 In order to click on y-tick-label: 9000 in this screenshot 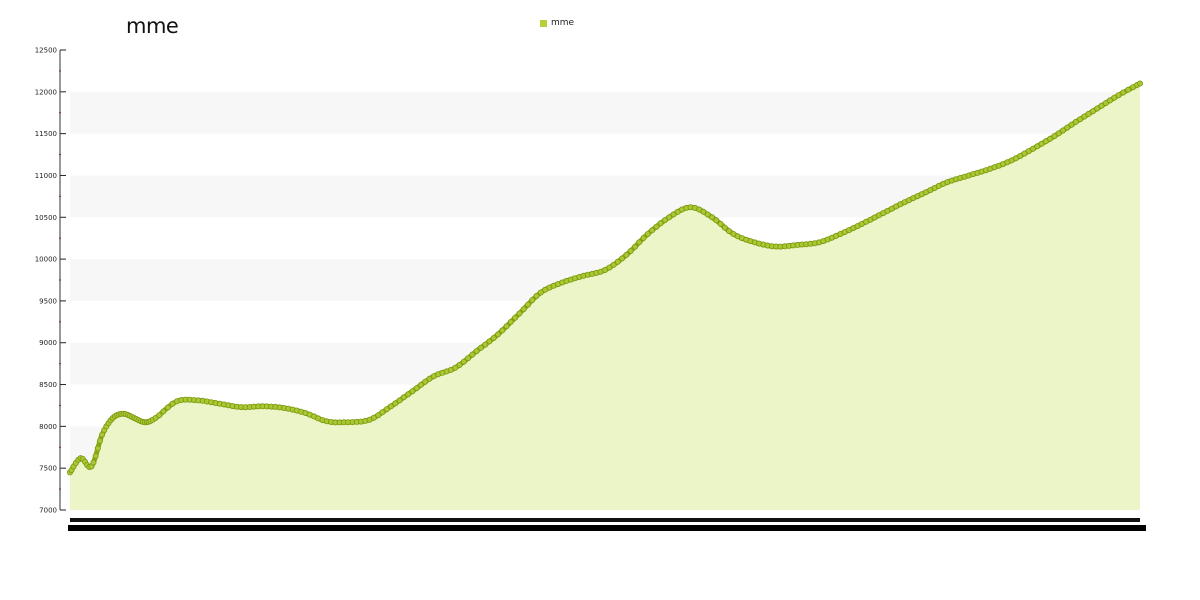, I will do `click(48, 343)`.